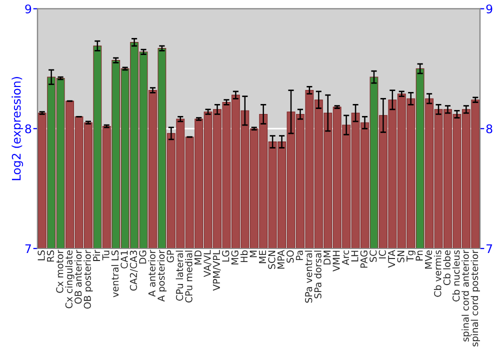  I want to click on x-tick-label: MPA, so click(281, 259).